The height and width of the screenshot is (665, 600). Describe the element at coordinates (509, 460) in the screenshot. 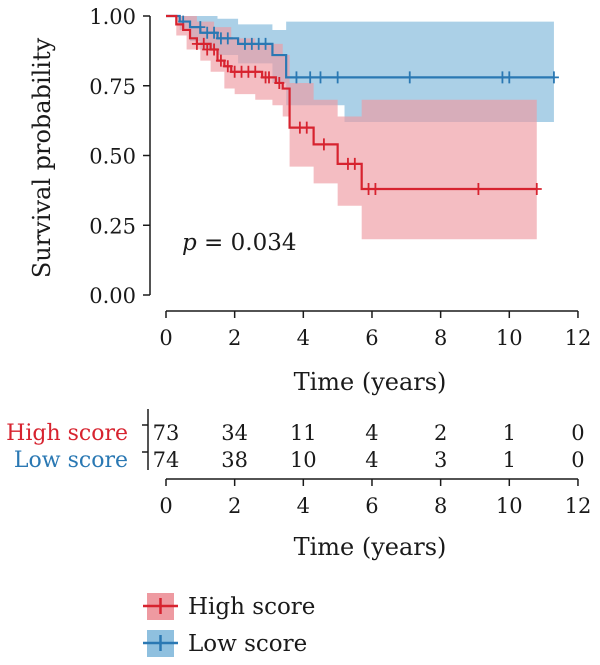

I see `risk-count-low-score: 1` at that location.